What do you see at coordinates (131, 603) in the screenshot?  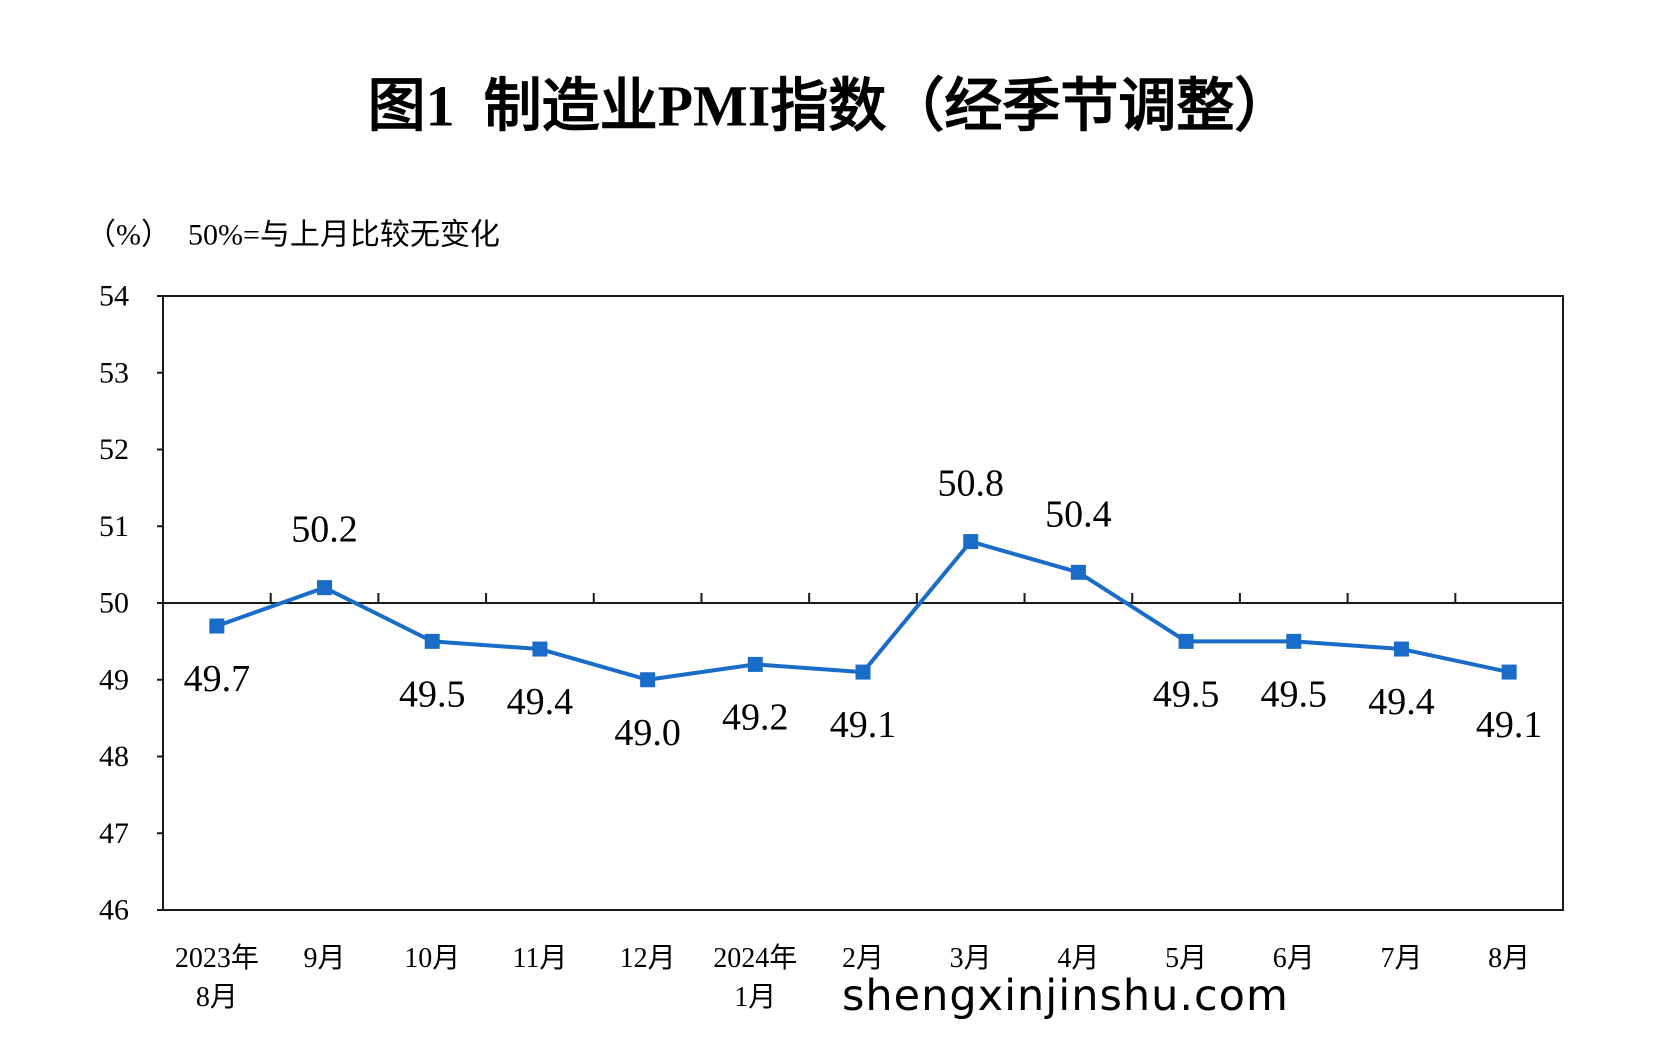 I see `y-axis: 46 47 48 49 50 51 52 53 54` at bounding box center [131, 603].